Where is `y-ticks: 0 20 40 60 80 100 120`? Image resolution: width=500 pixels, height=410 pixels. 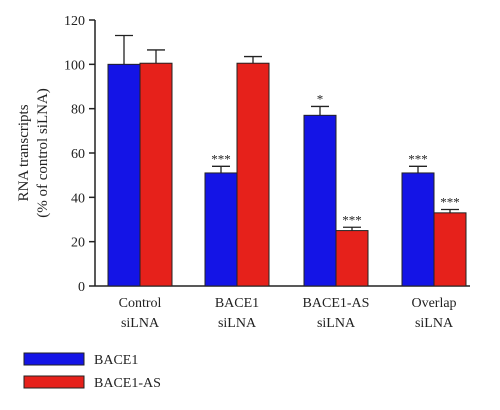 y-ticks: 0 20 40 60 80 100 120 is located at coordinates (79, 154).